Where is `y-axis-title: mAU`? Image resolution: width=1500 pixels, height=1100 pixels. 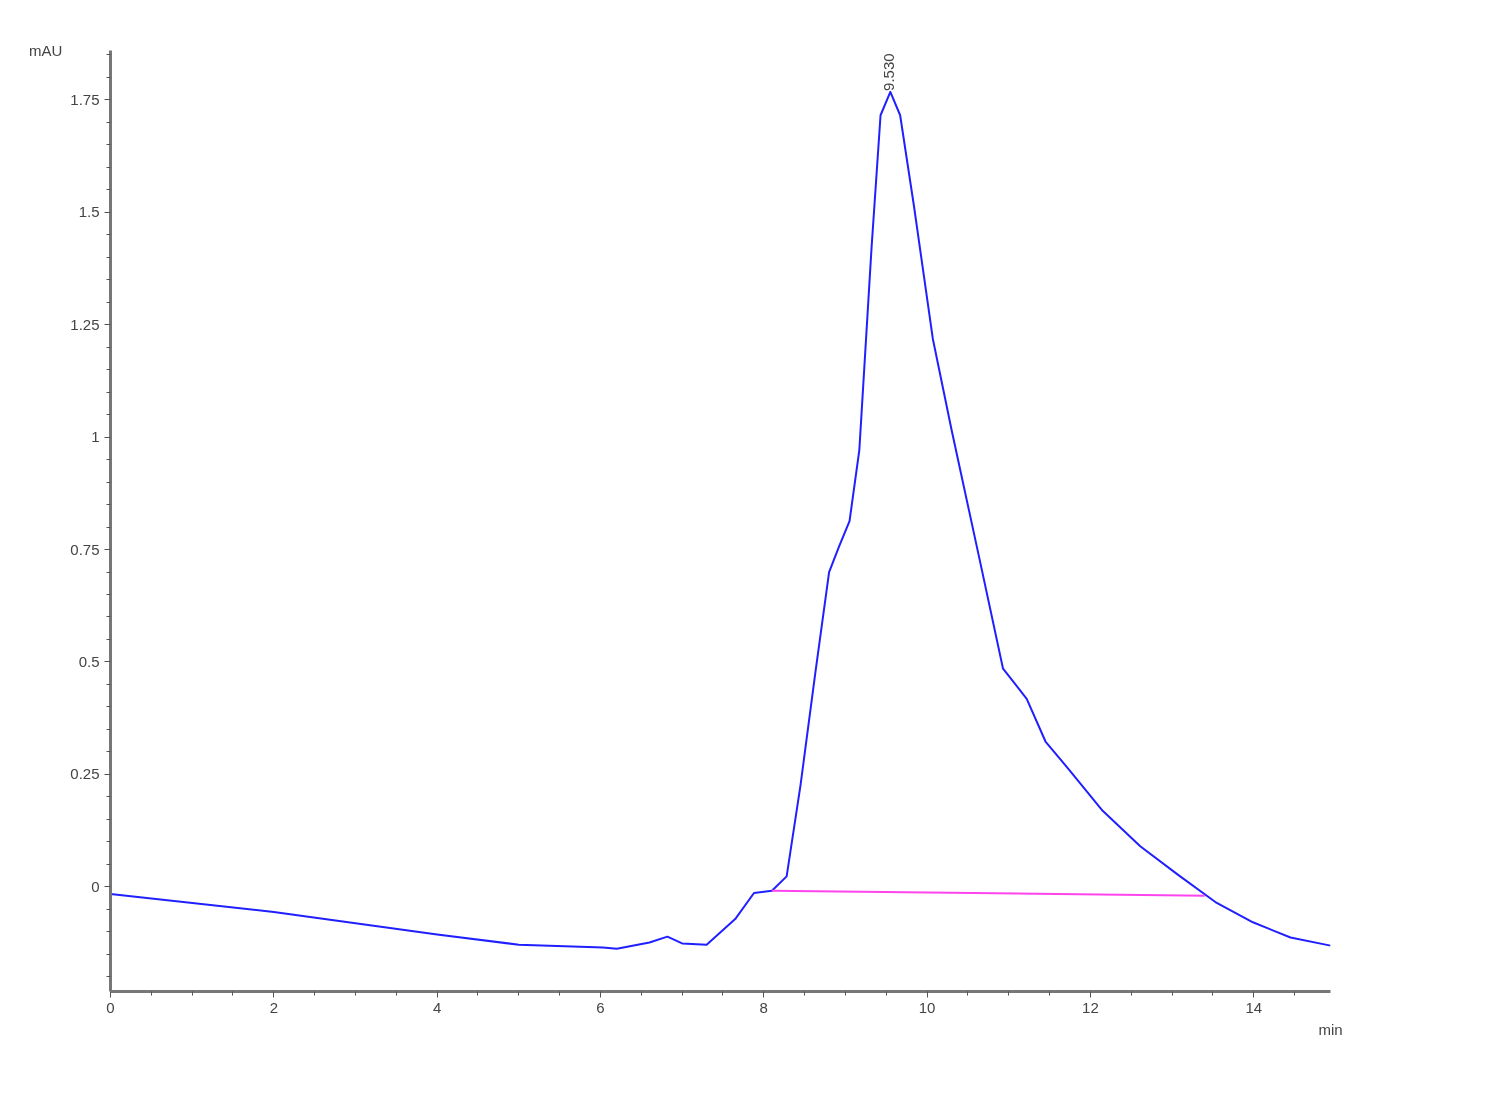
y-axis-title: mAU is located at coordinates (45, 50).